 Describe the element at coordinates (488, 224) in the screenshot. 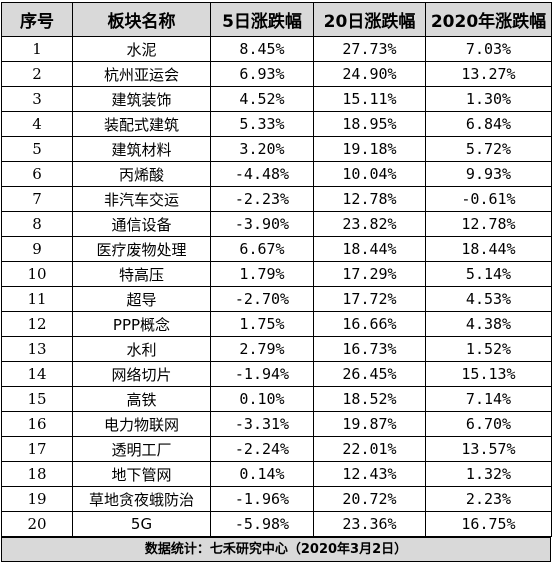

I see `change-2020-cell: 12.78%` at that location.